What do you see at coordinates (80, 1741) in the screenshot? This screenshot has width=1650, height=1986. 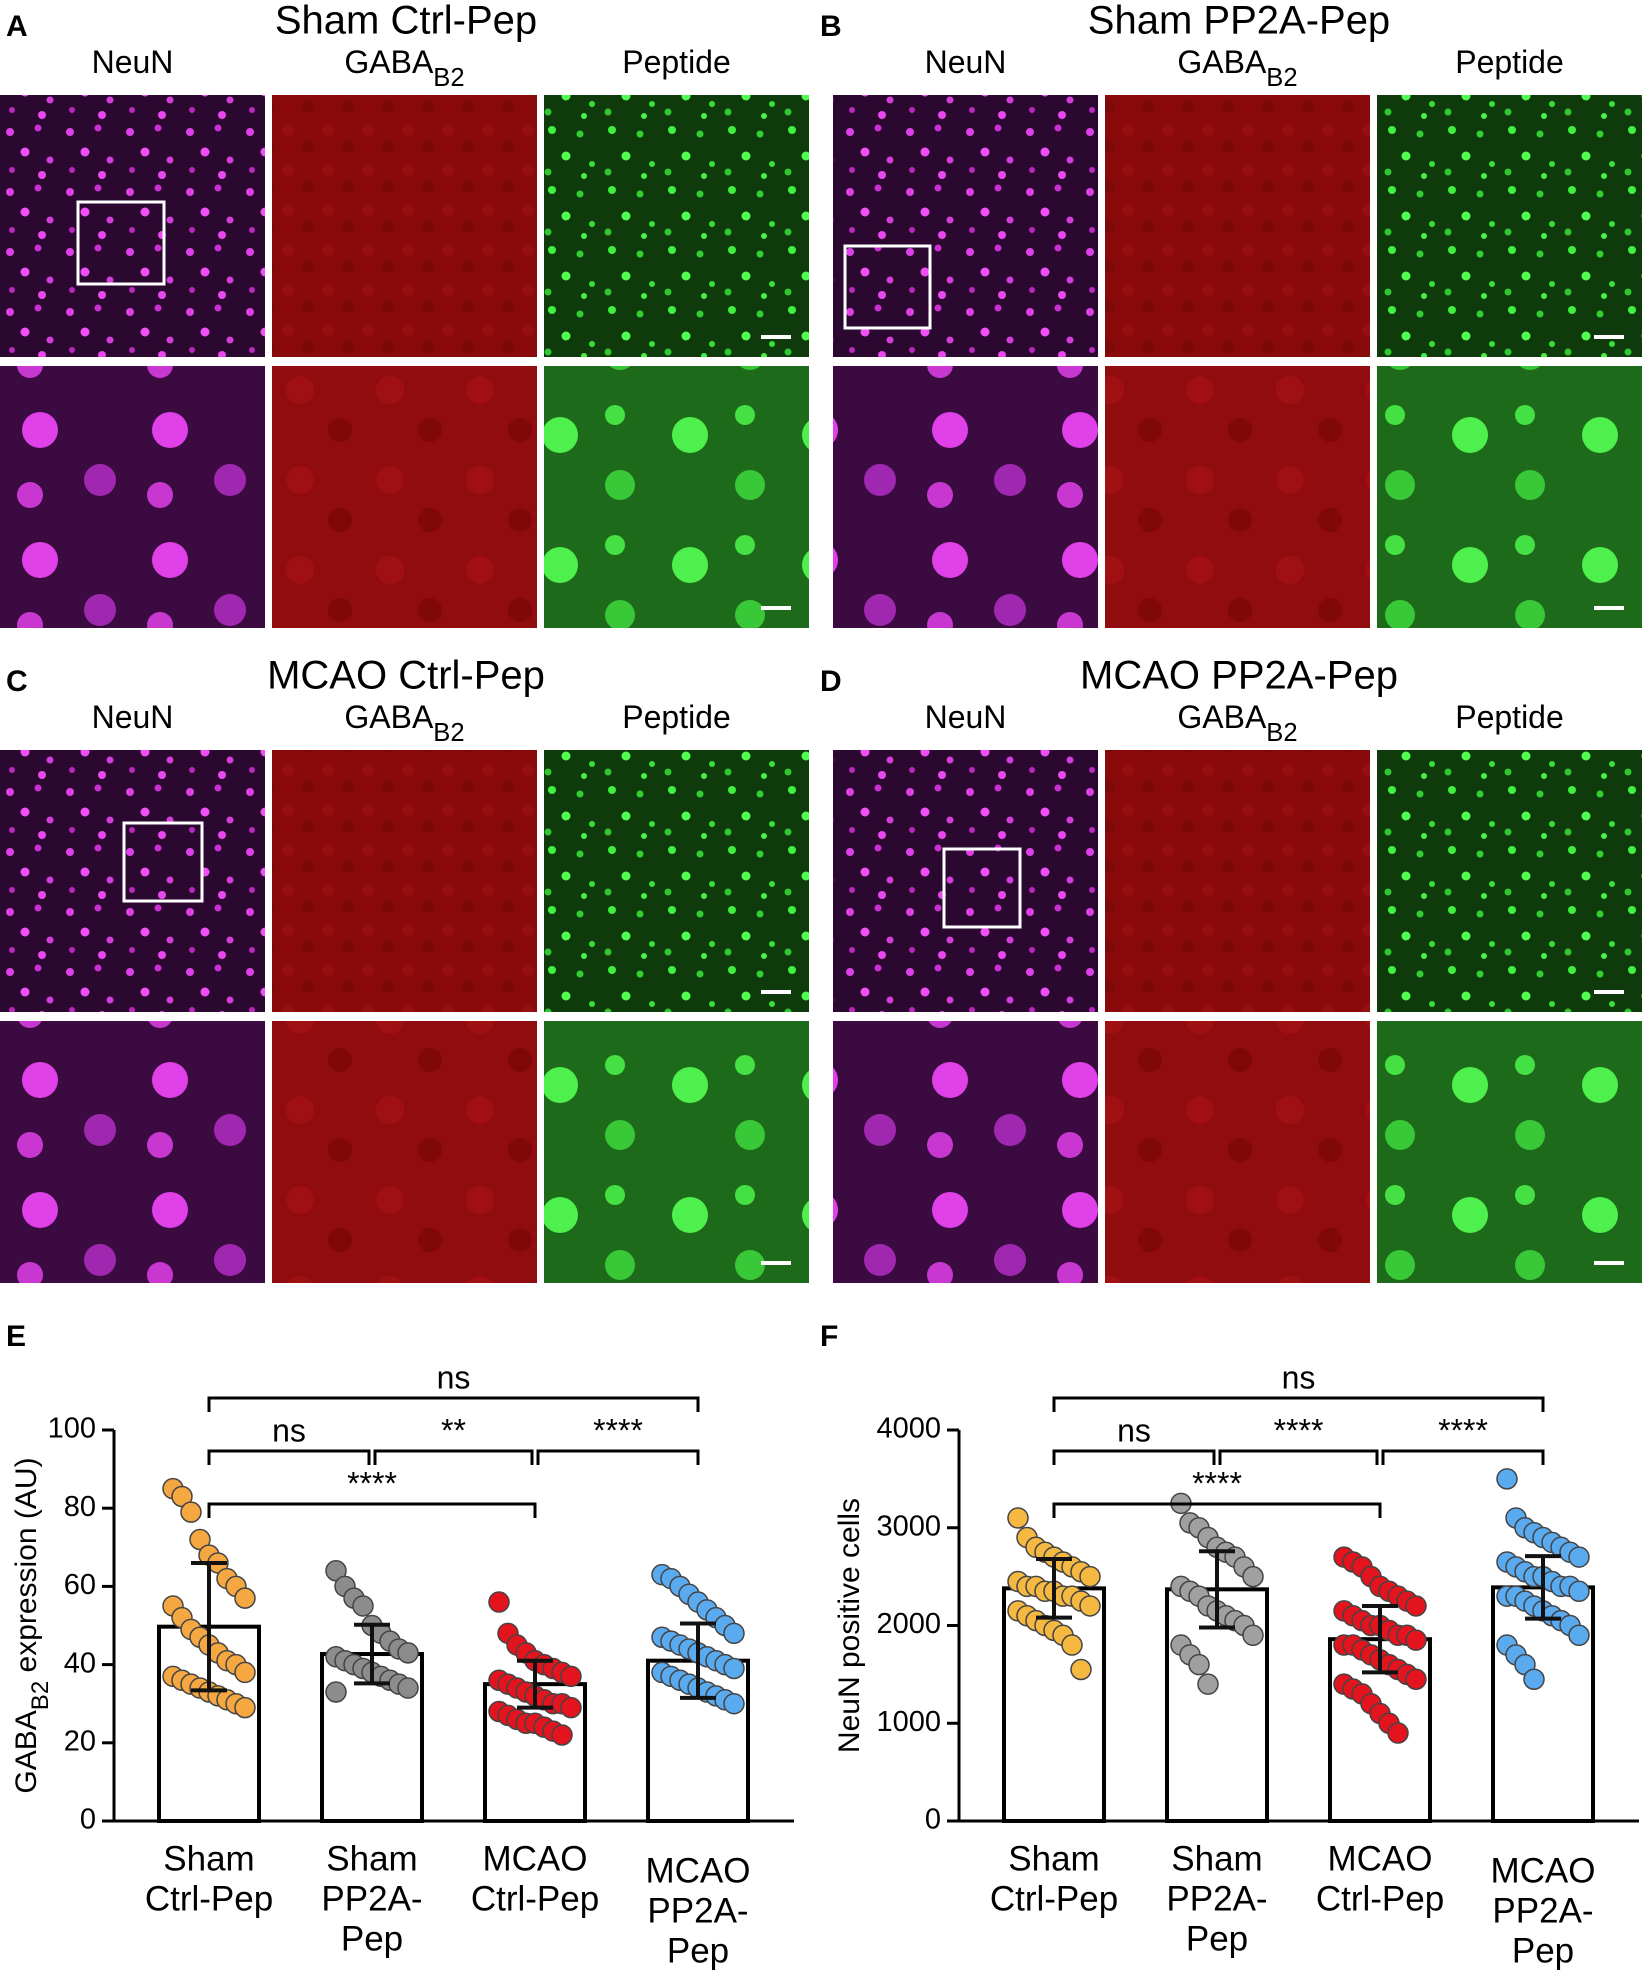 I see `y-tick-label: 20` at bounding box center [80, 1741].